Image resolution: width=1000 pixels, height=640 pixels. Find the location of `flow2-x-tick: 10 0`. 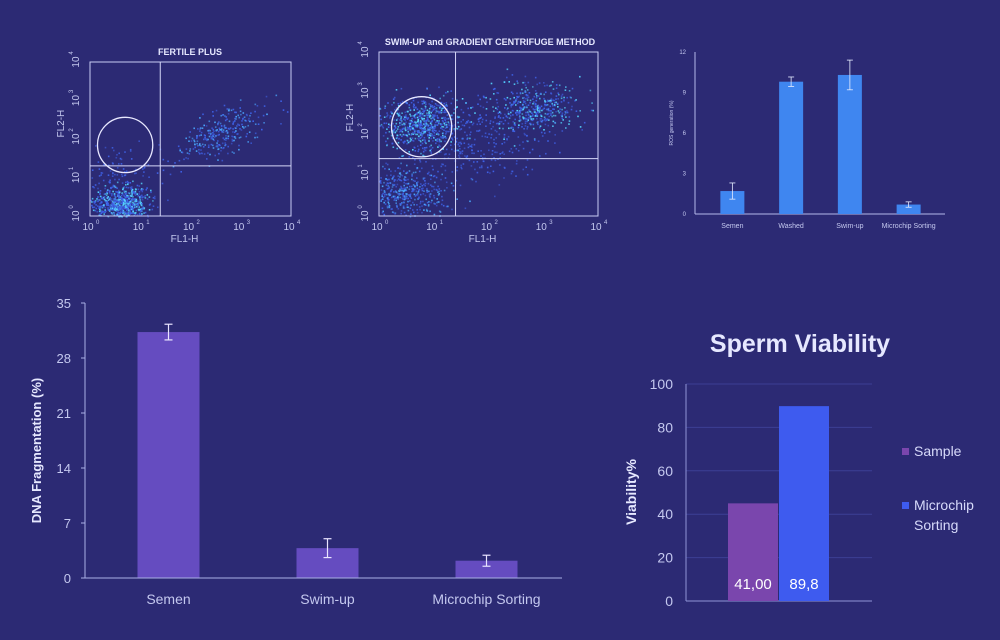

flow2-x-tick: 10 0 is located at coordinates (380, 226).